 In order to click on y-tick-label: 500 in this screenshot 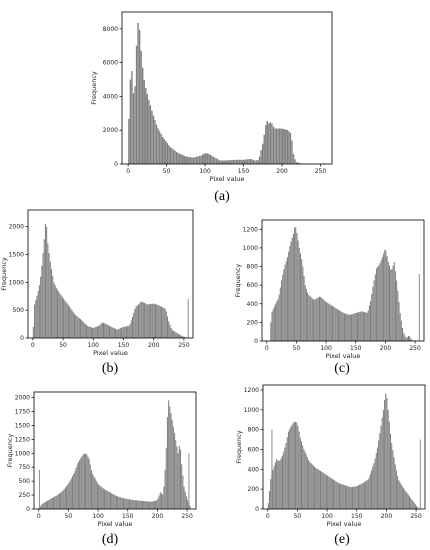, I will do `click(25, 481)`.